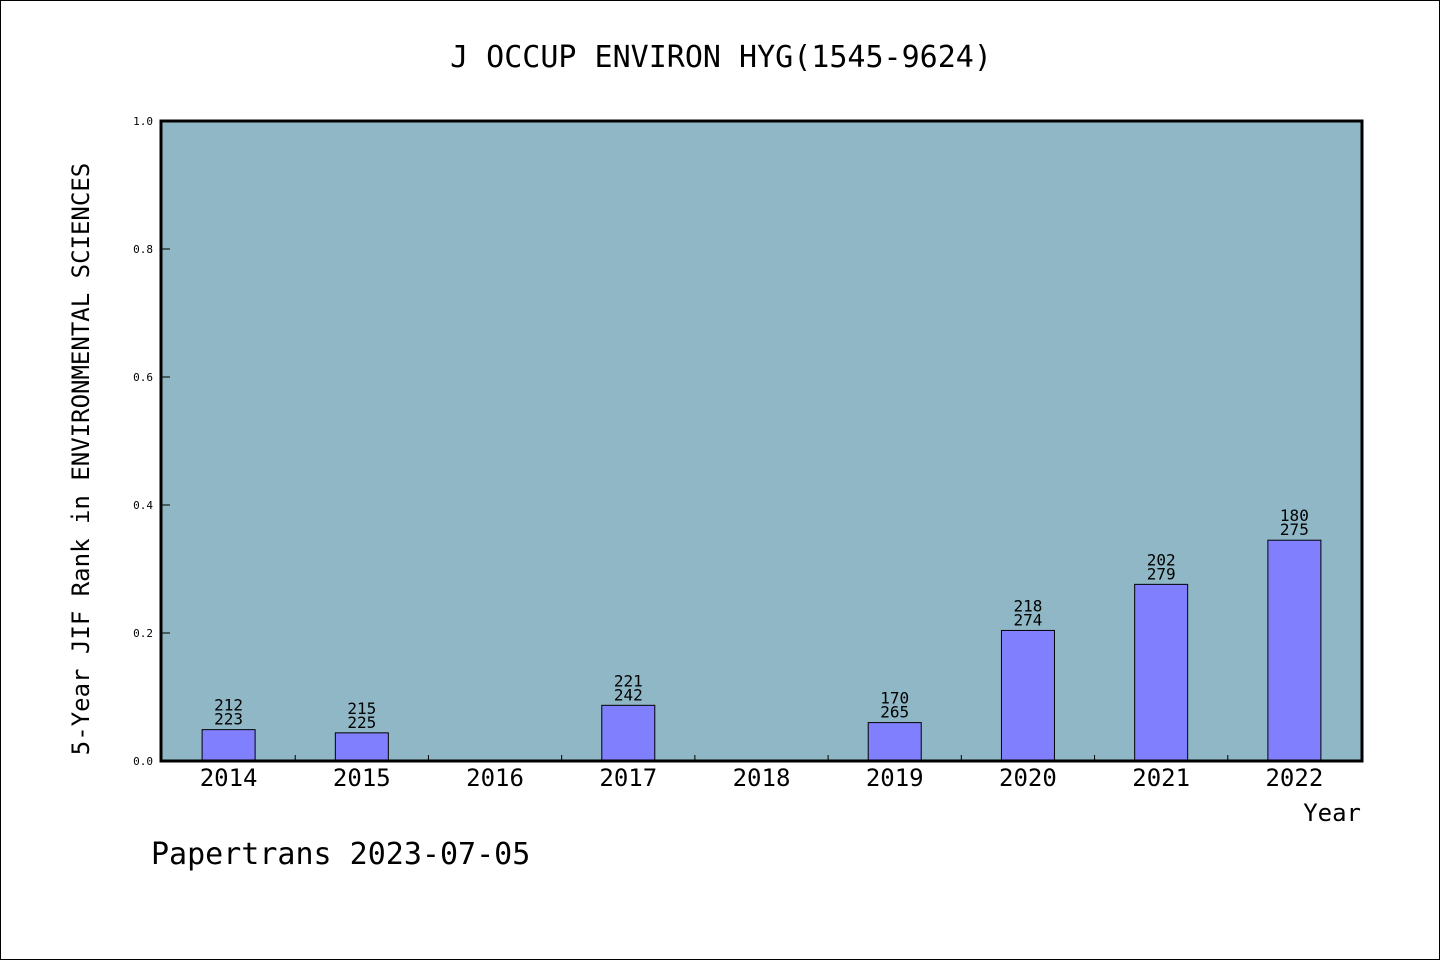 The height and width of the screenshot is (964, 1440). What do you see at coordinates (340, 854) in the screenshot?
I see `footer-text: Papertrans 2023-07-05` at bounding box center [340, 854].